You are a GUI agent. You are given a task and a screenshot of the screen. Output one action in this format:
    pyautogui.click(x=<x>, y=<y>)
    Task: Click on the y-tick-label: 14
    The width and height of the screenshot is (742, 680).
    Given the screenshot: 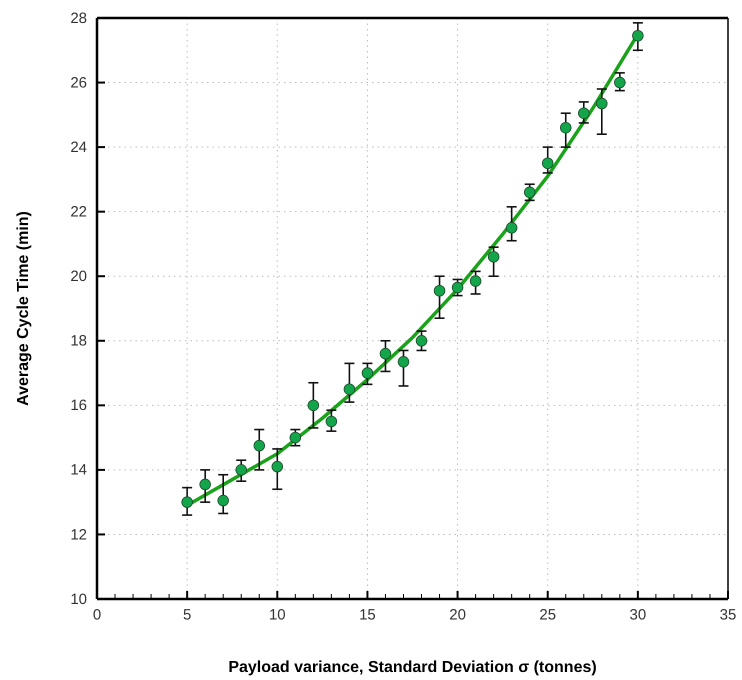 What is the action you would take?
    pyautogui.click(x=78, y=470)
    